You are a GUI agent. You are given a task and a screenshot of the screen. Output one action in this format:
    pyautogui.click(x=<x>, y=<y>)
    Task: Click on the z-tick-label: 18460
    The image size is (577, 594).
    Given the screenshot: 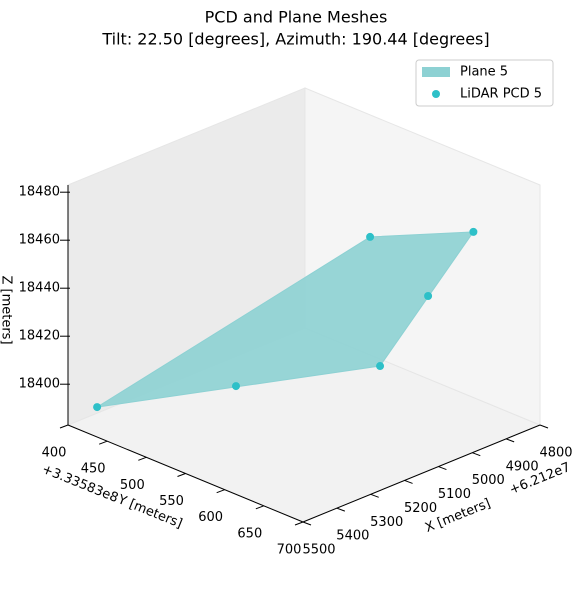 What is the action you would take?
    pyautogui.click(x=39, y=240)
    